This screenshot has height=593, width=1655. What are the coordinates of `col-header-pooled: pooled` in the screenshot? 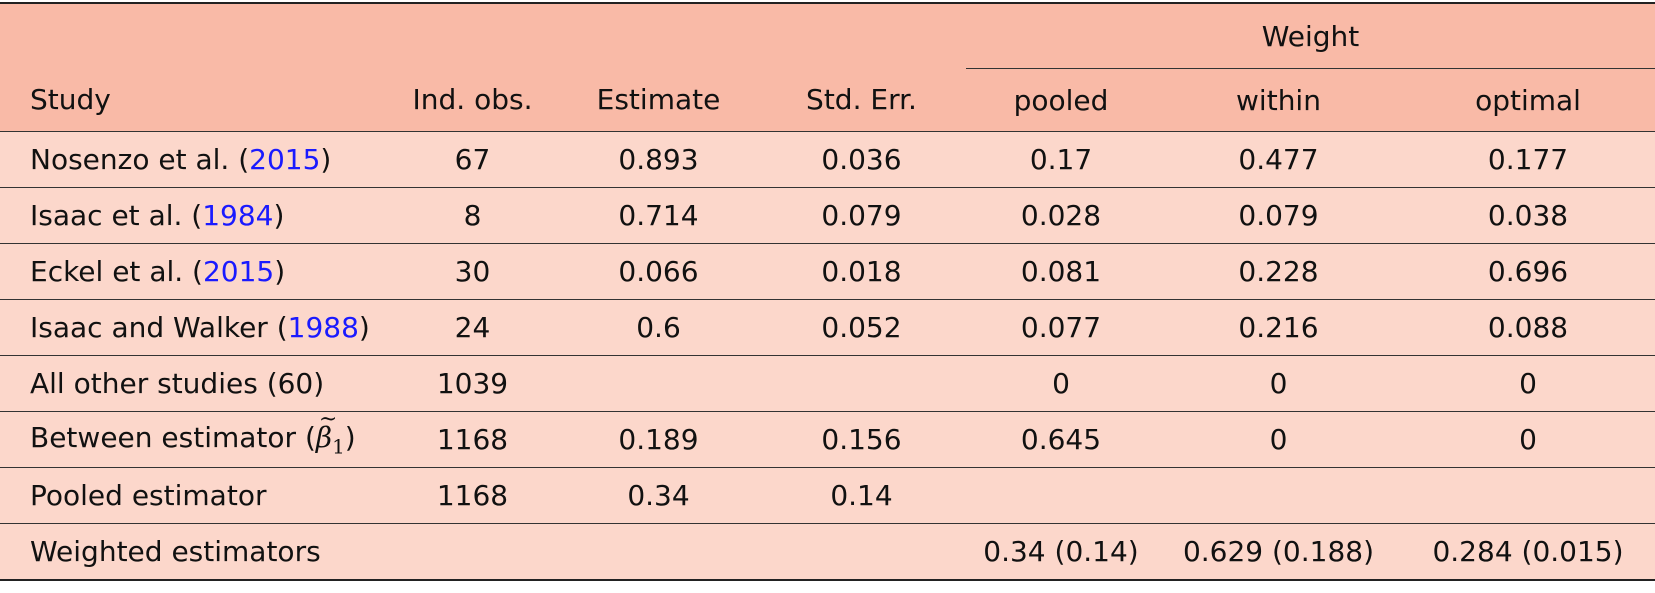 It's located at (1061, 100).